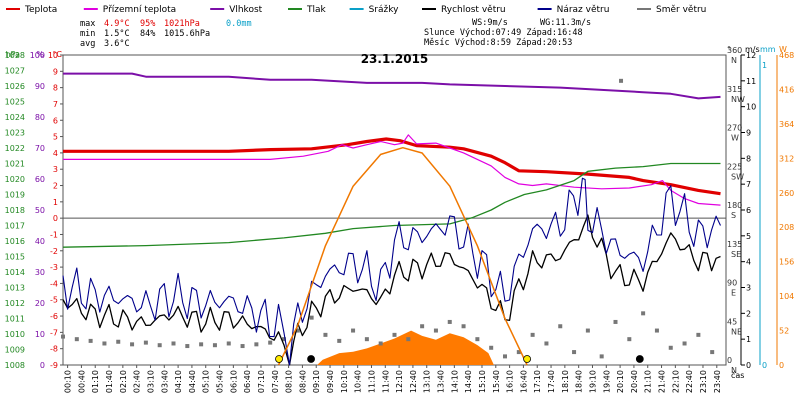  I want to click on stats-temp-min: 1.5°C, so click(117, 34).